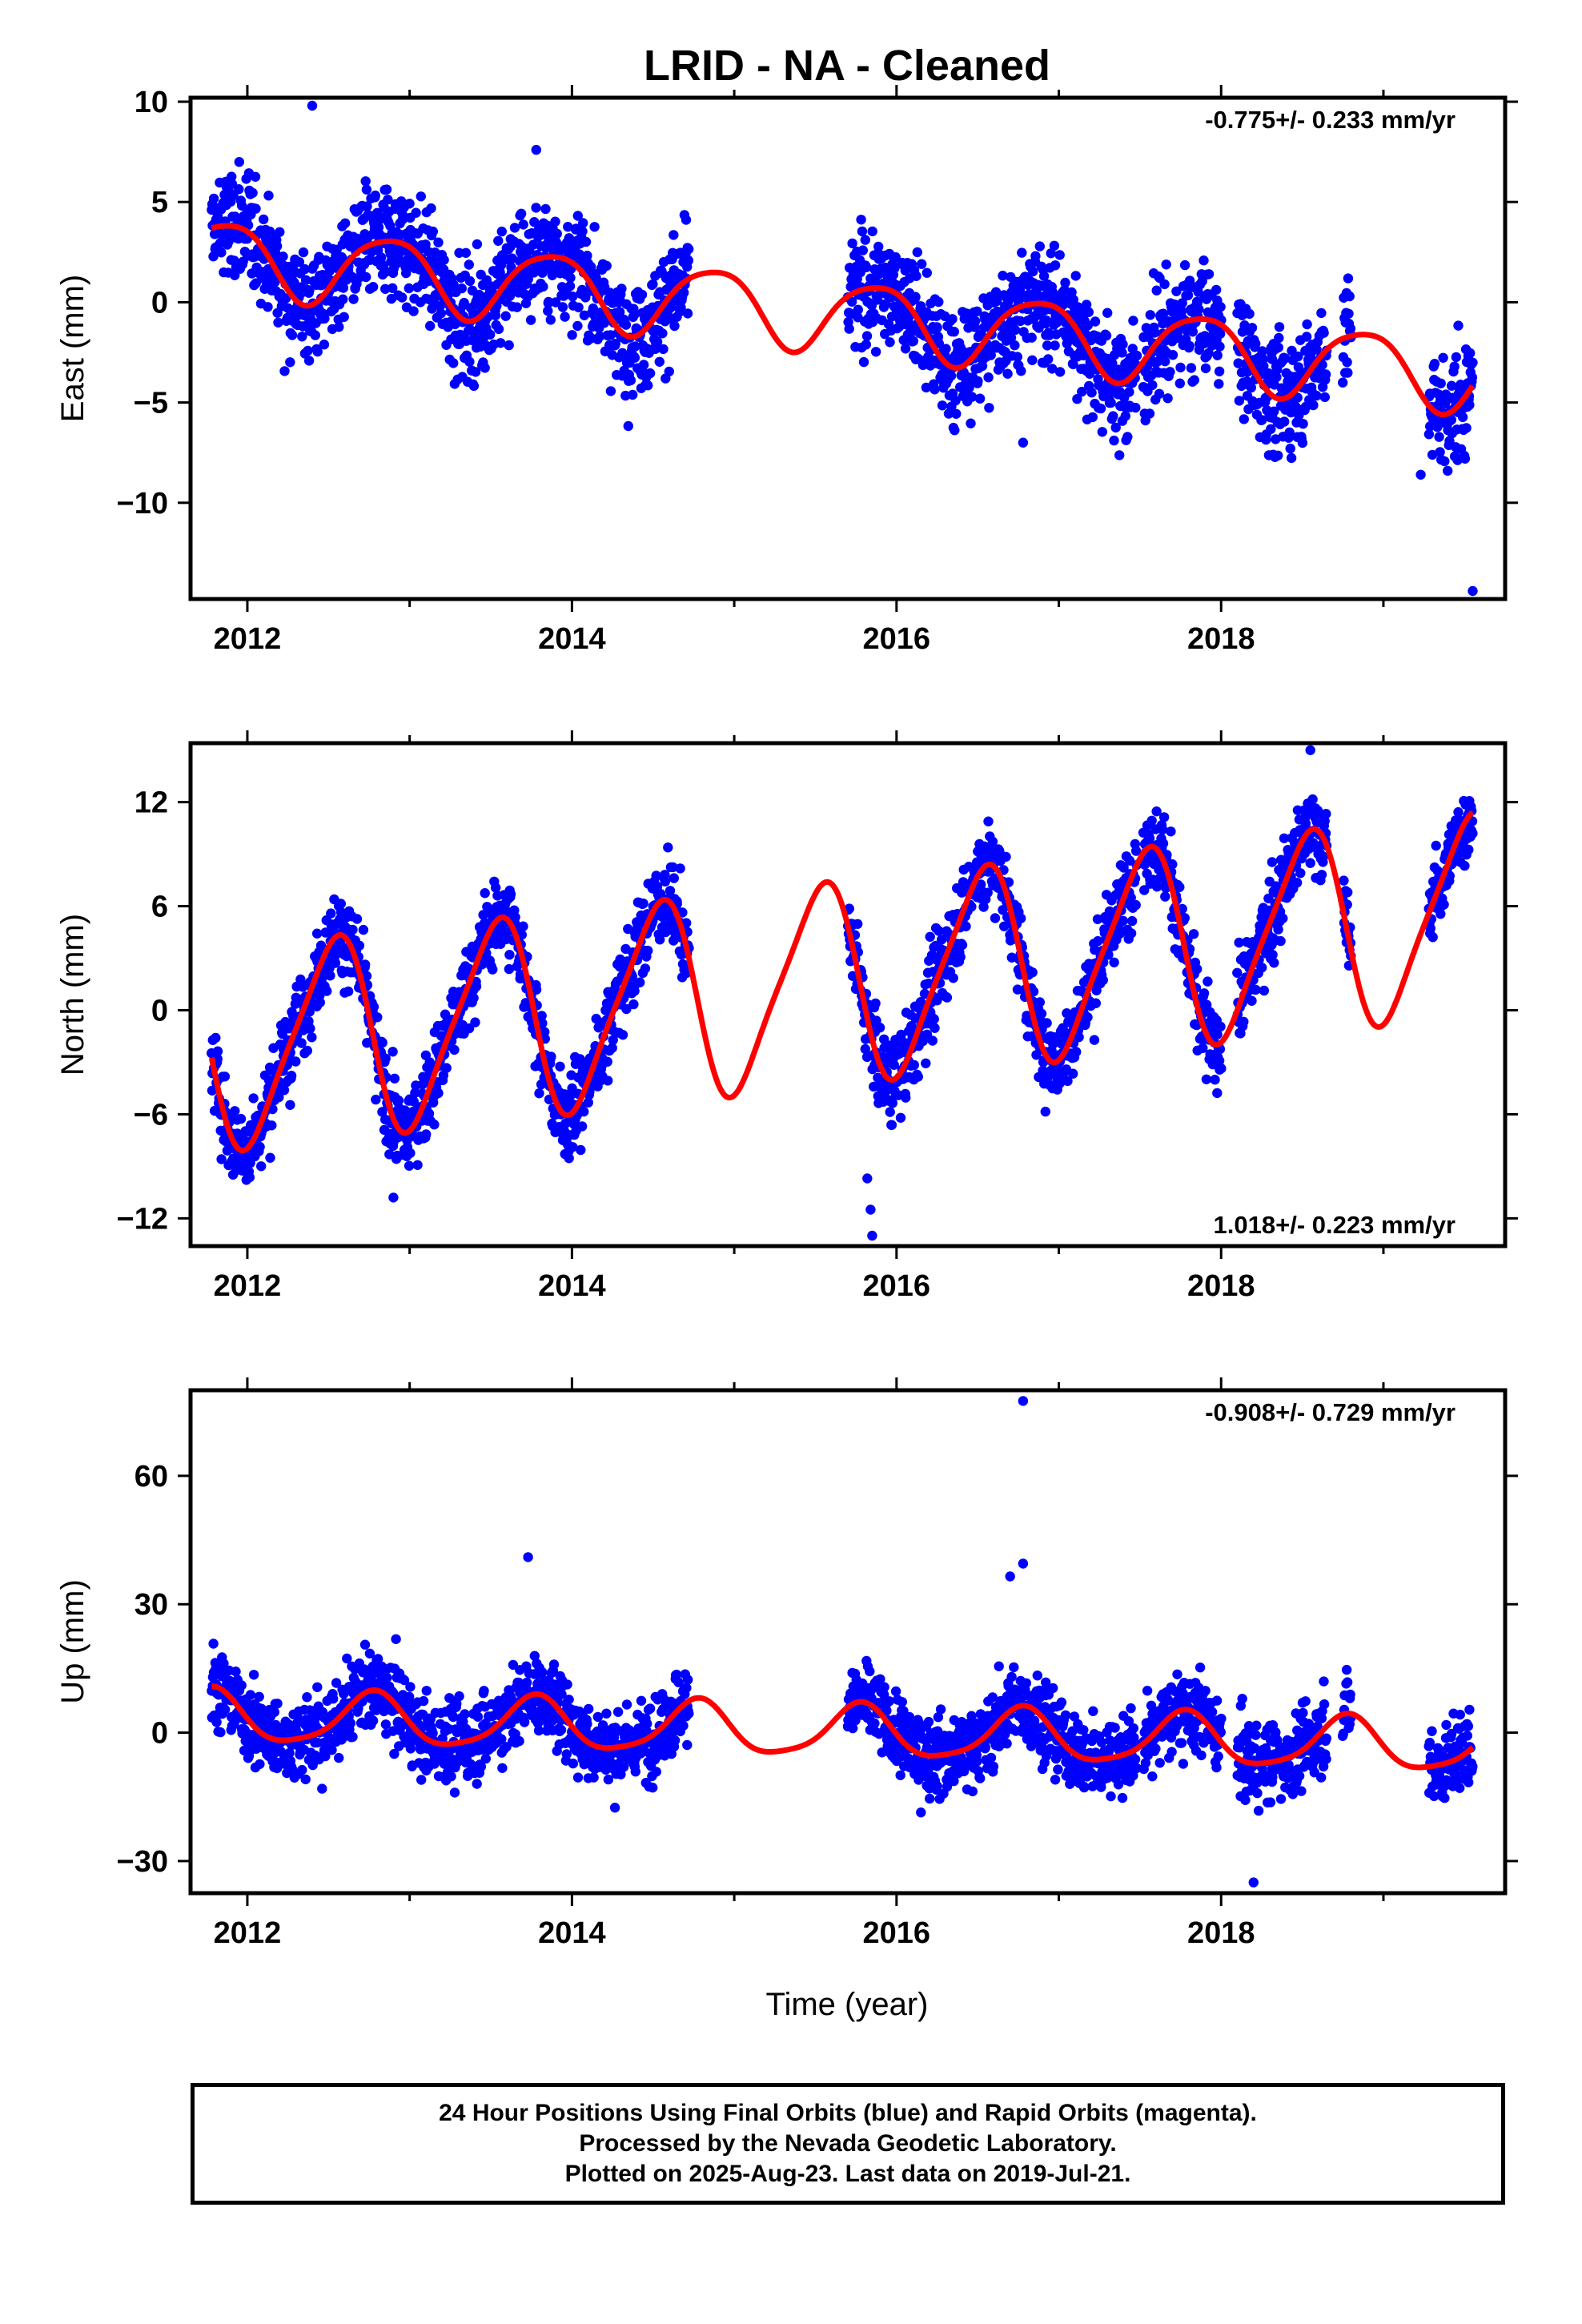  I want to click on x-tick-label: 2018, so click(1221, 1286).